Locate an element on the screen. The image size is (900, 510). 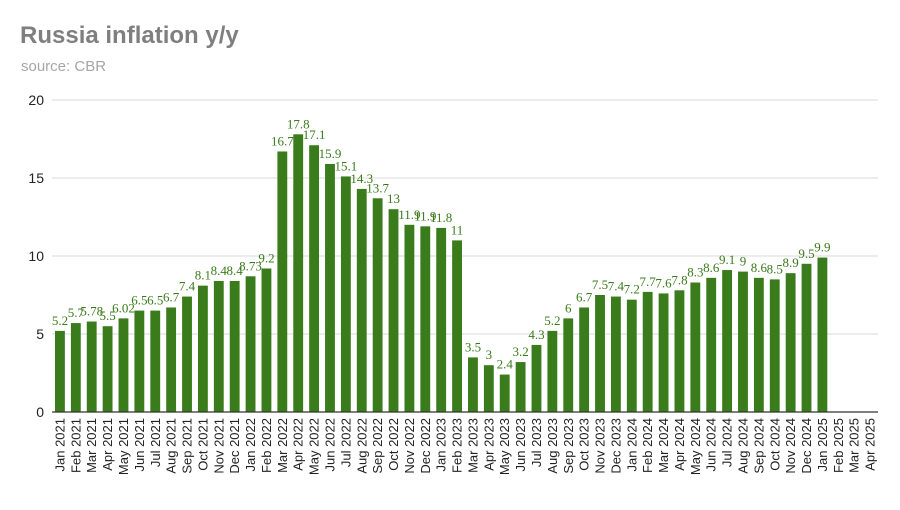
x-tick-label: Jun 2021 is located at coordinates (139, 445).